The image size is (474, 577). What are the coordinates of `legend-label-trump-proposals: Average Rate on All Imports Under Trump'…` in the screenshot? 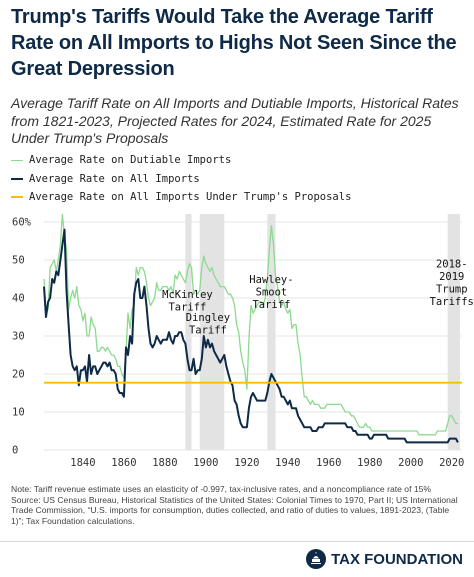 It's located at (190, 197).